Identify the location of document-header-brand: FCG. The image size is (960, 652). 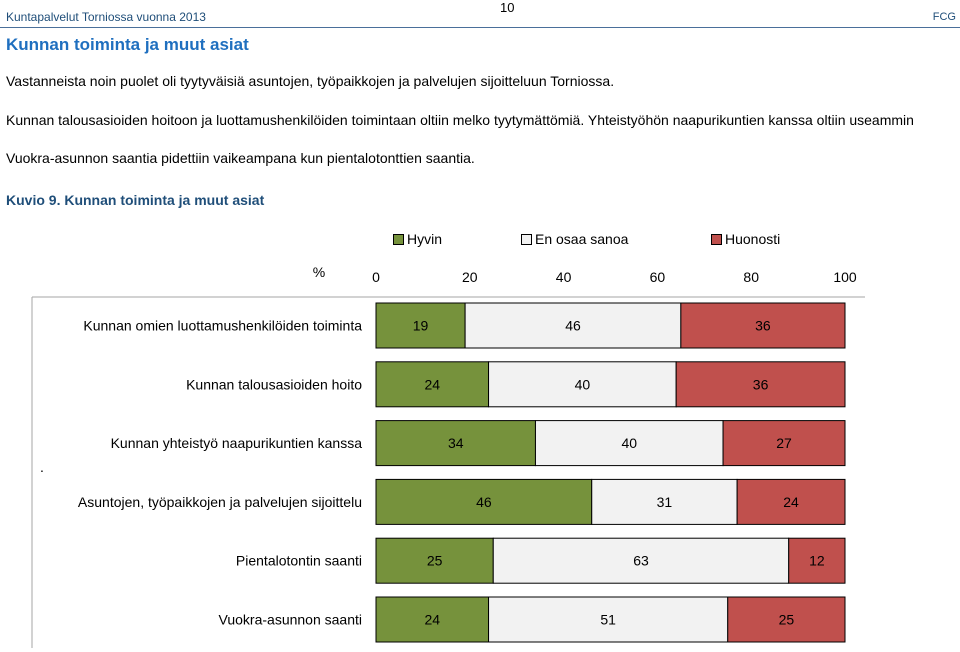
(944, 17).